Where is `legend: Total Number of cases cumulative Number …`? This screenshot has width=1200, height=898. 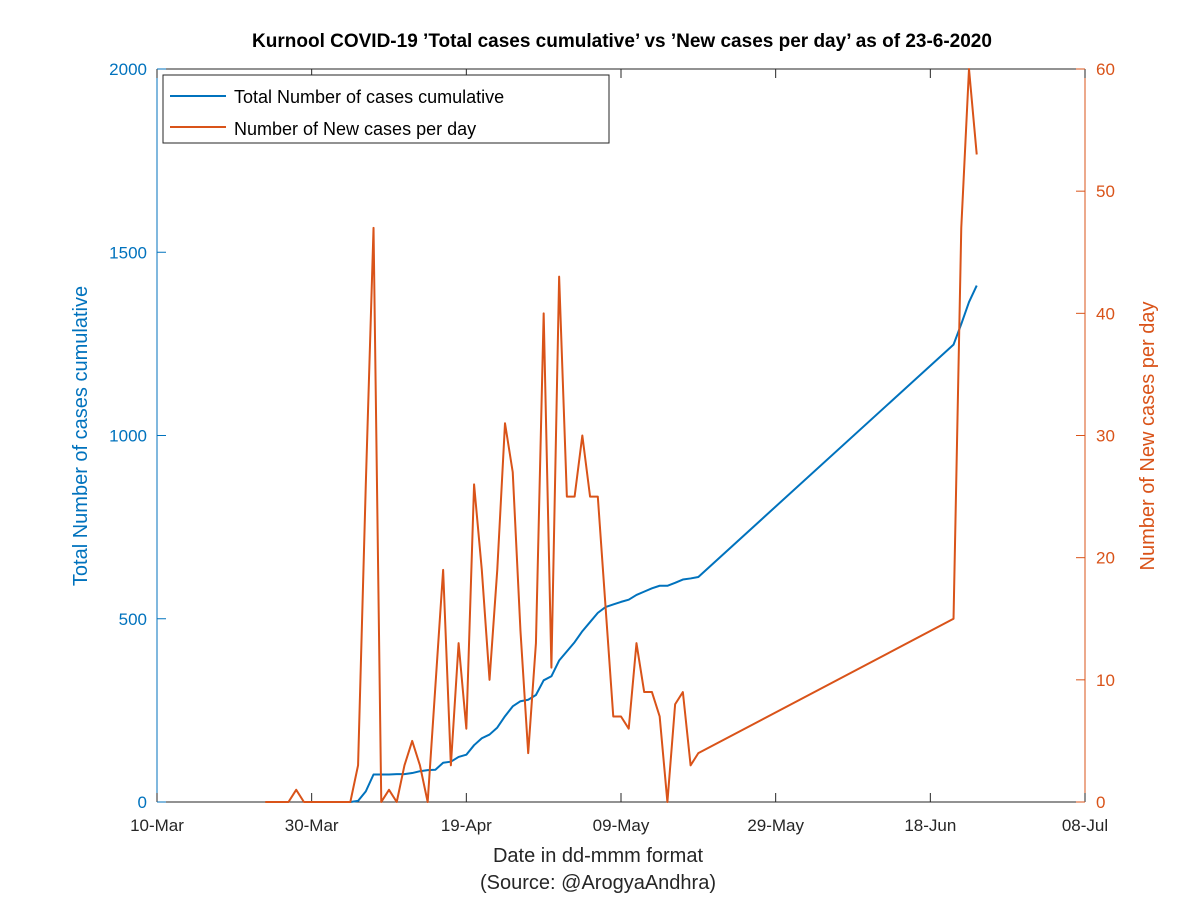 legend: Total Number of cases cumulative Number … is located at coordinates (386, 109).